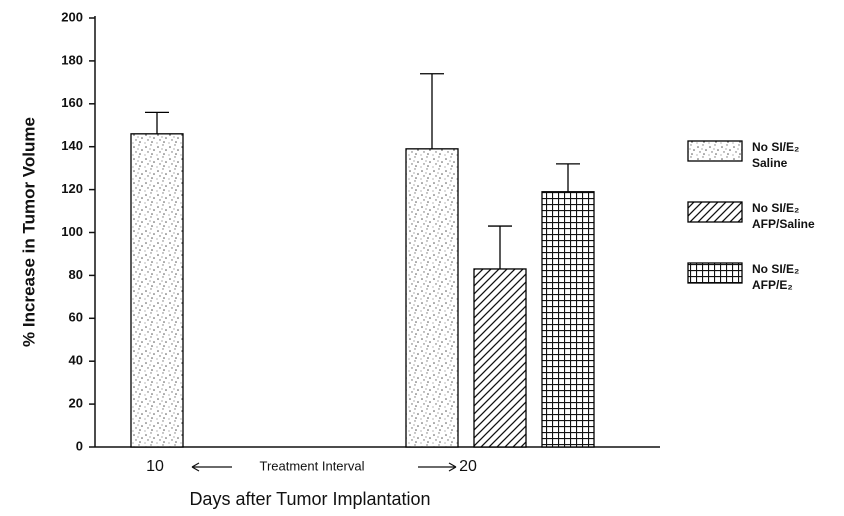  What do you see at coordinates (79, 445) in the screenshot?
I see `y-tick-label: 0` at bounding box center [79, 445].